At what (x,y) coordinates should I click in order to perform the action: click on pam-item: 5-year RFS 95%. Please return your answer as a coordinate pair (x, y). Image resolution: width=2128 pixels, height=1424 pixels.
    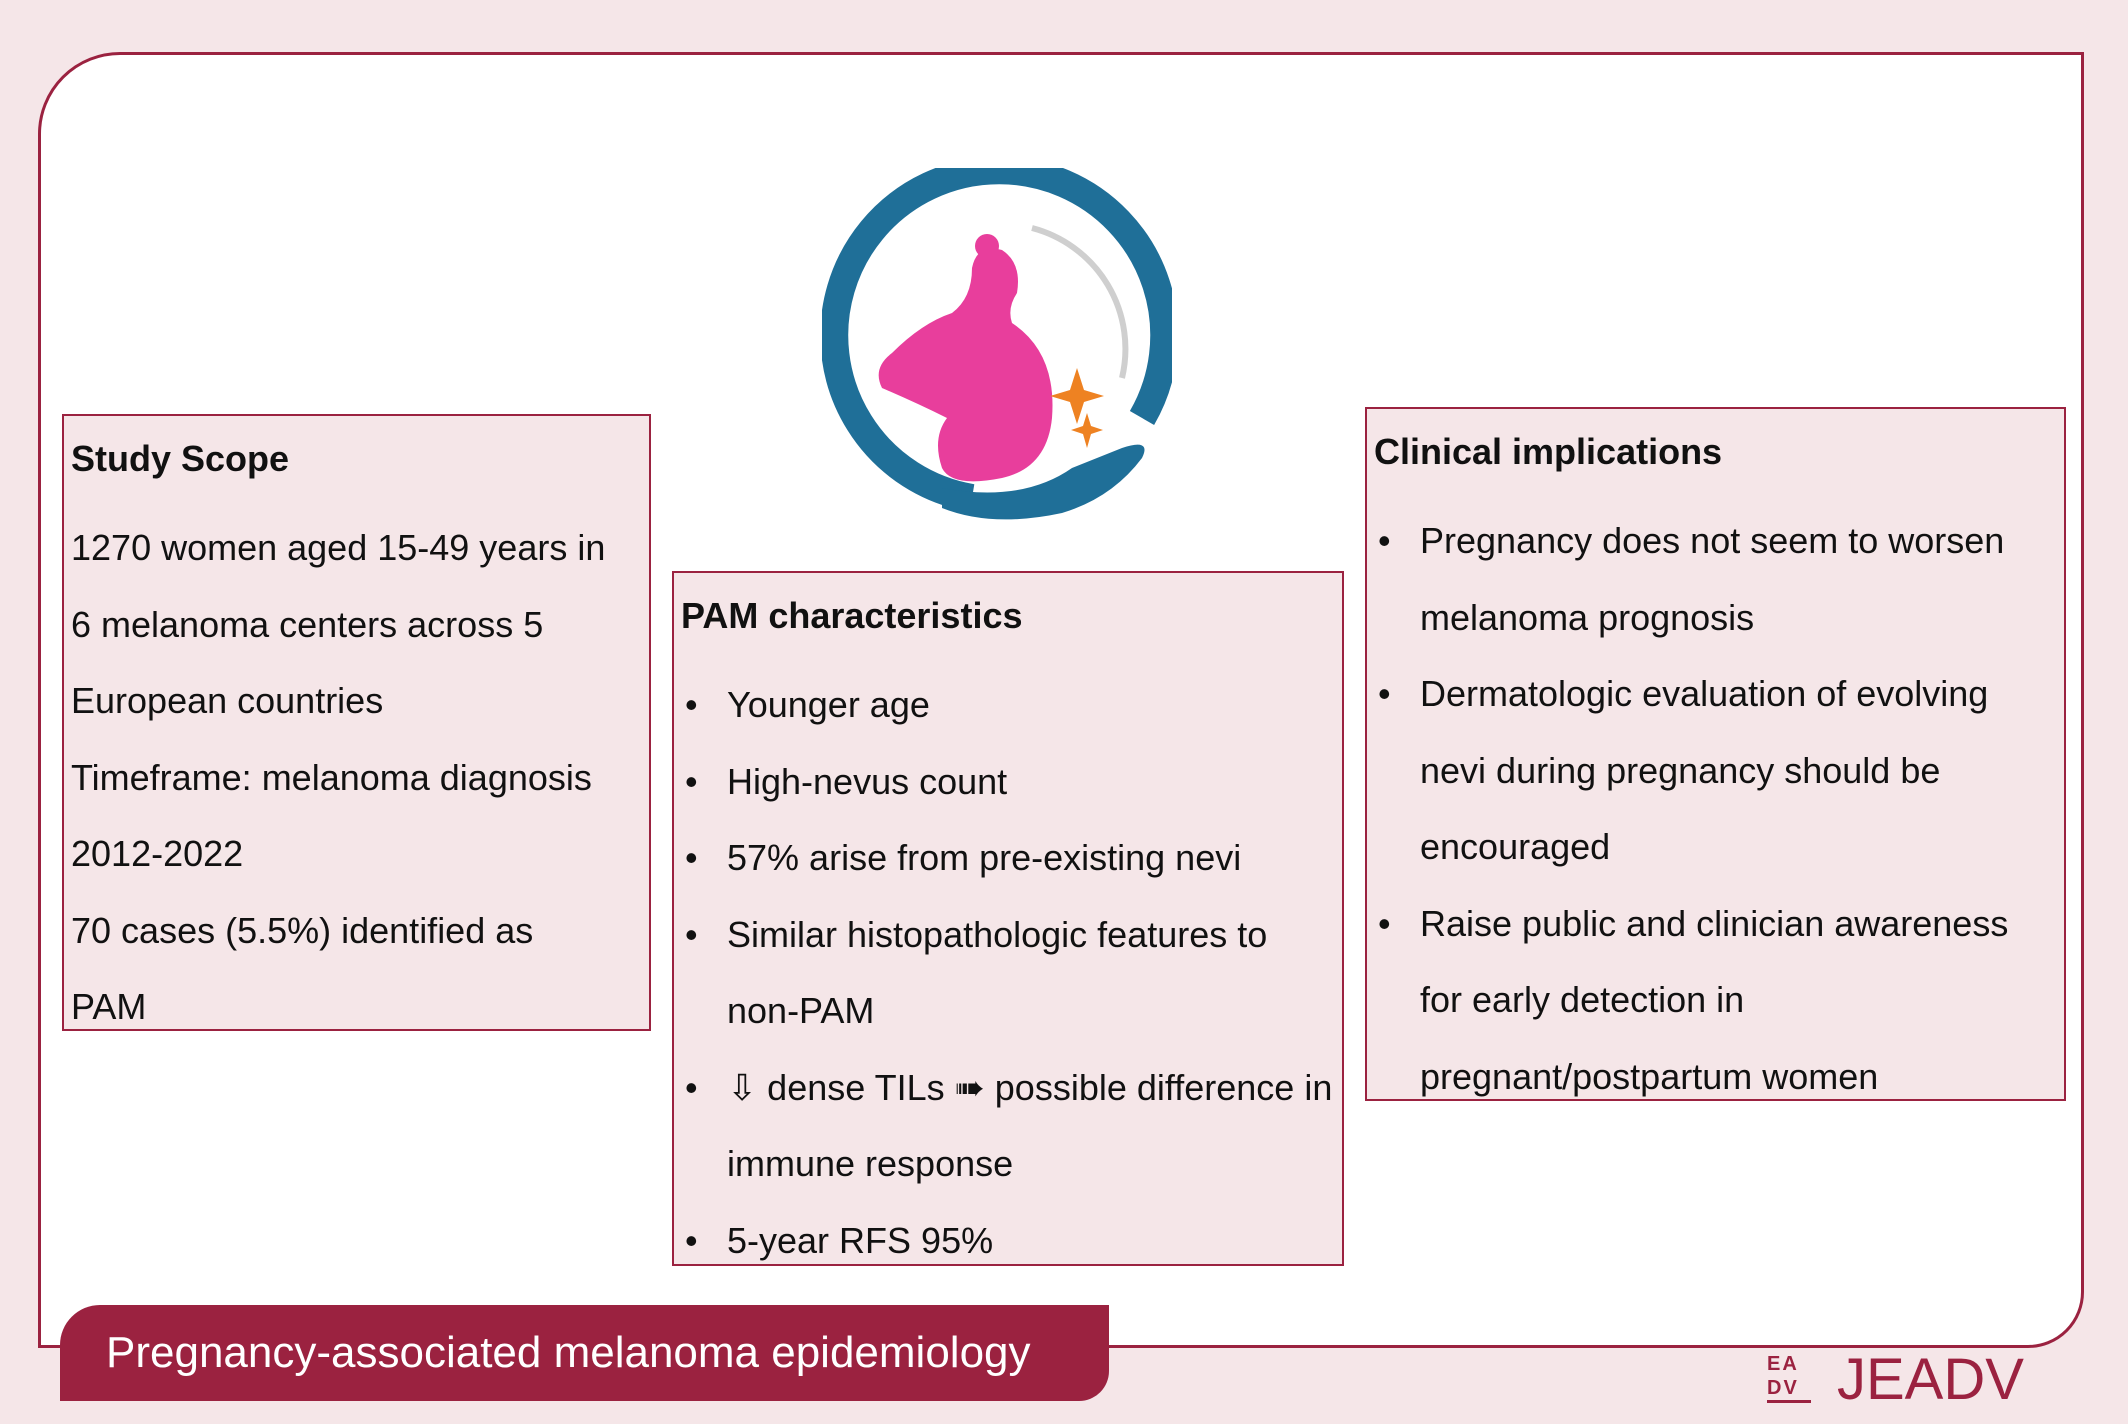
    Looking at the image, I should click on (1008, 1241).